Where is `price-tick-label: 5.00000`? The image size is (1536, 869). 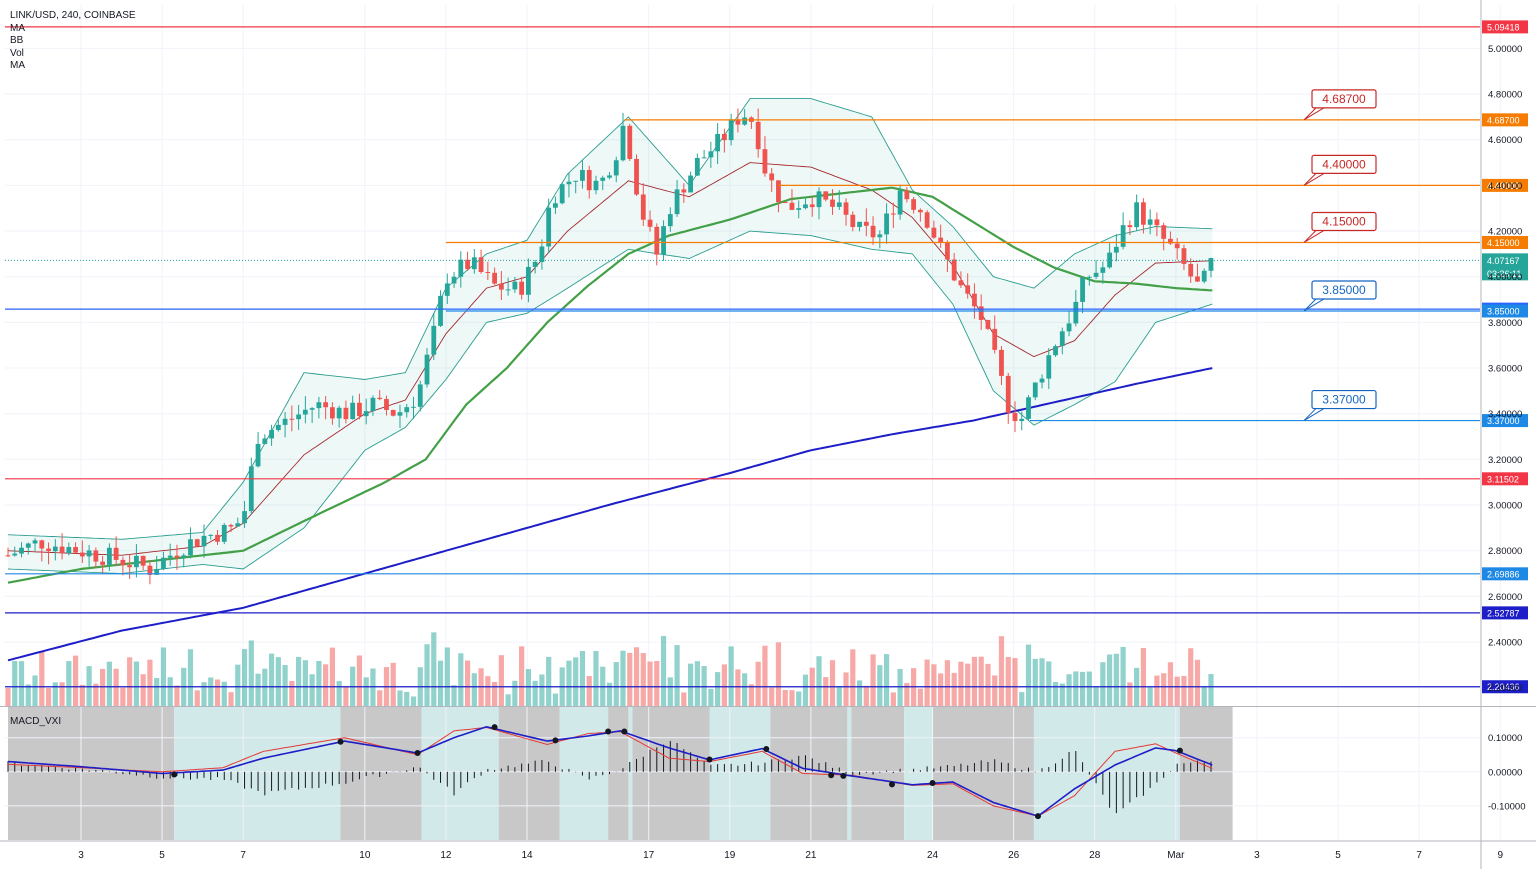 price-tick-label: 5.00000 is located at coordinates (1505, 49).